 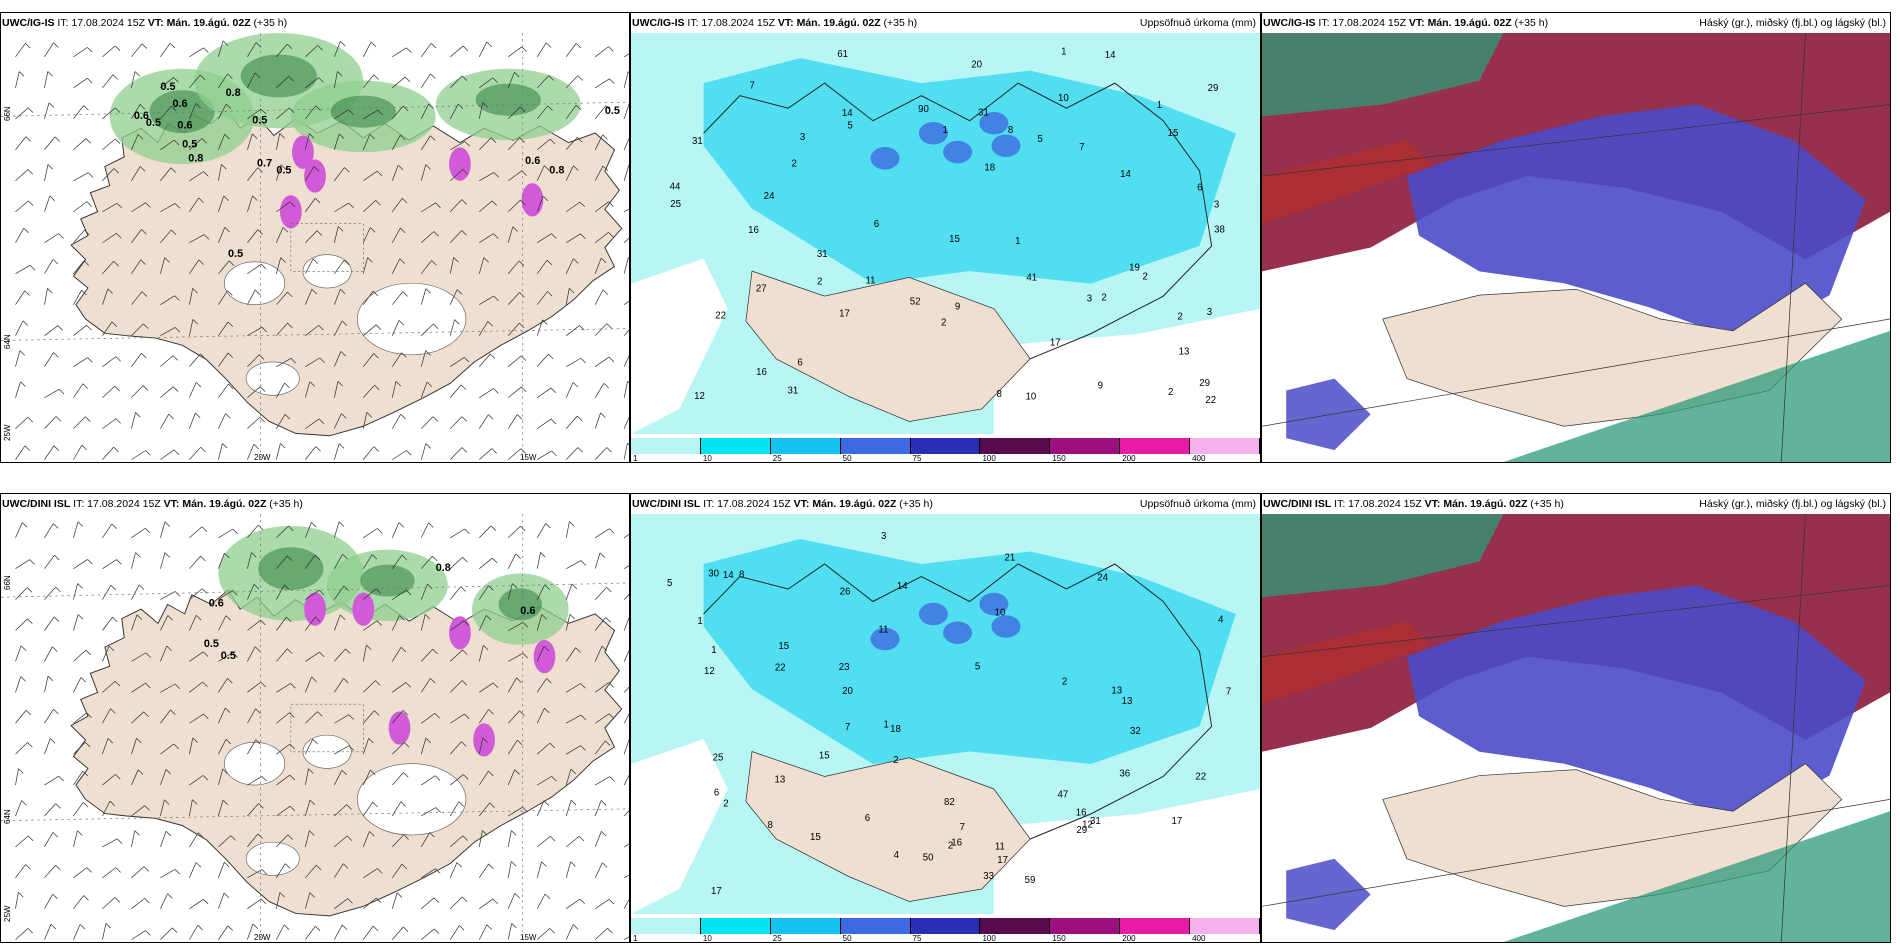 I want to click on lat-grid, so click(x=315, y=334).